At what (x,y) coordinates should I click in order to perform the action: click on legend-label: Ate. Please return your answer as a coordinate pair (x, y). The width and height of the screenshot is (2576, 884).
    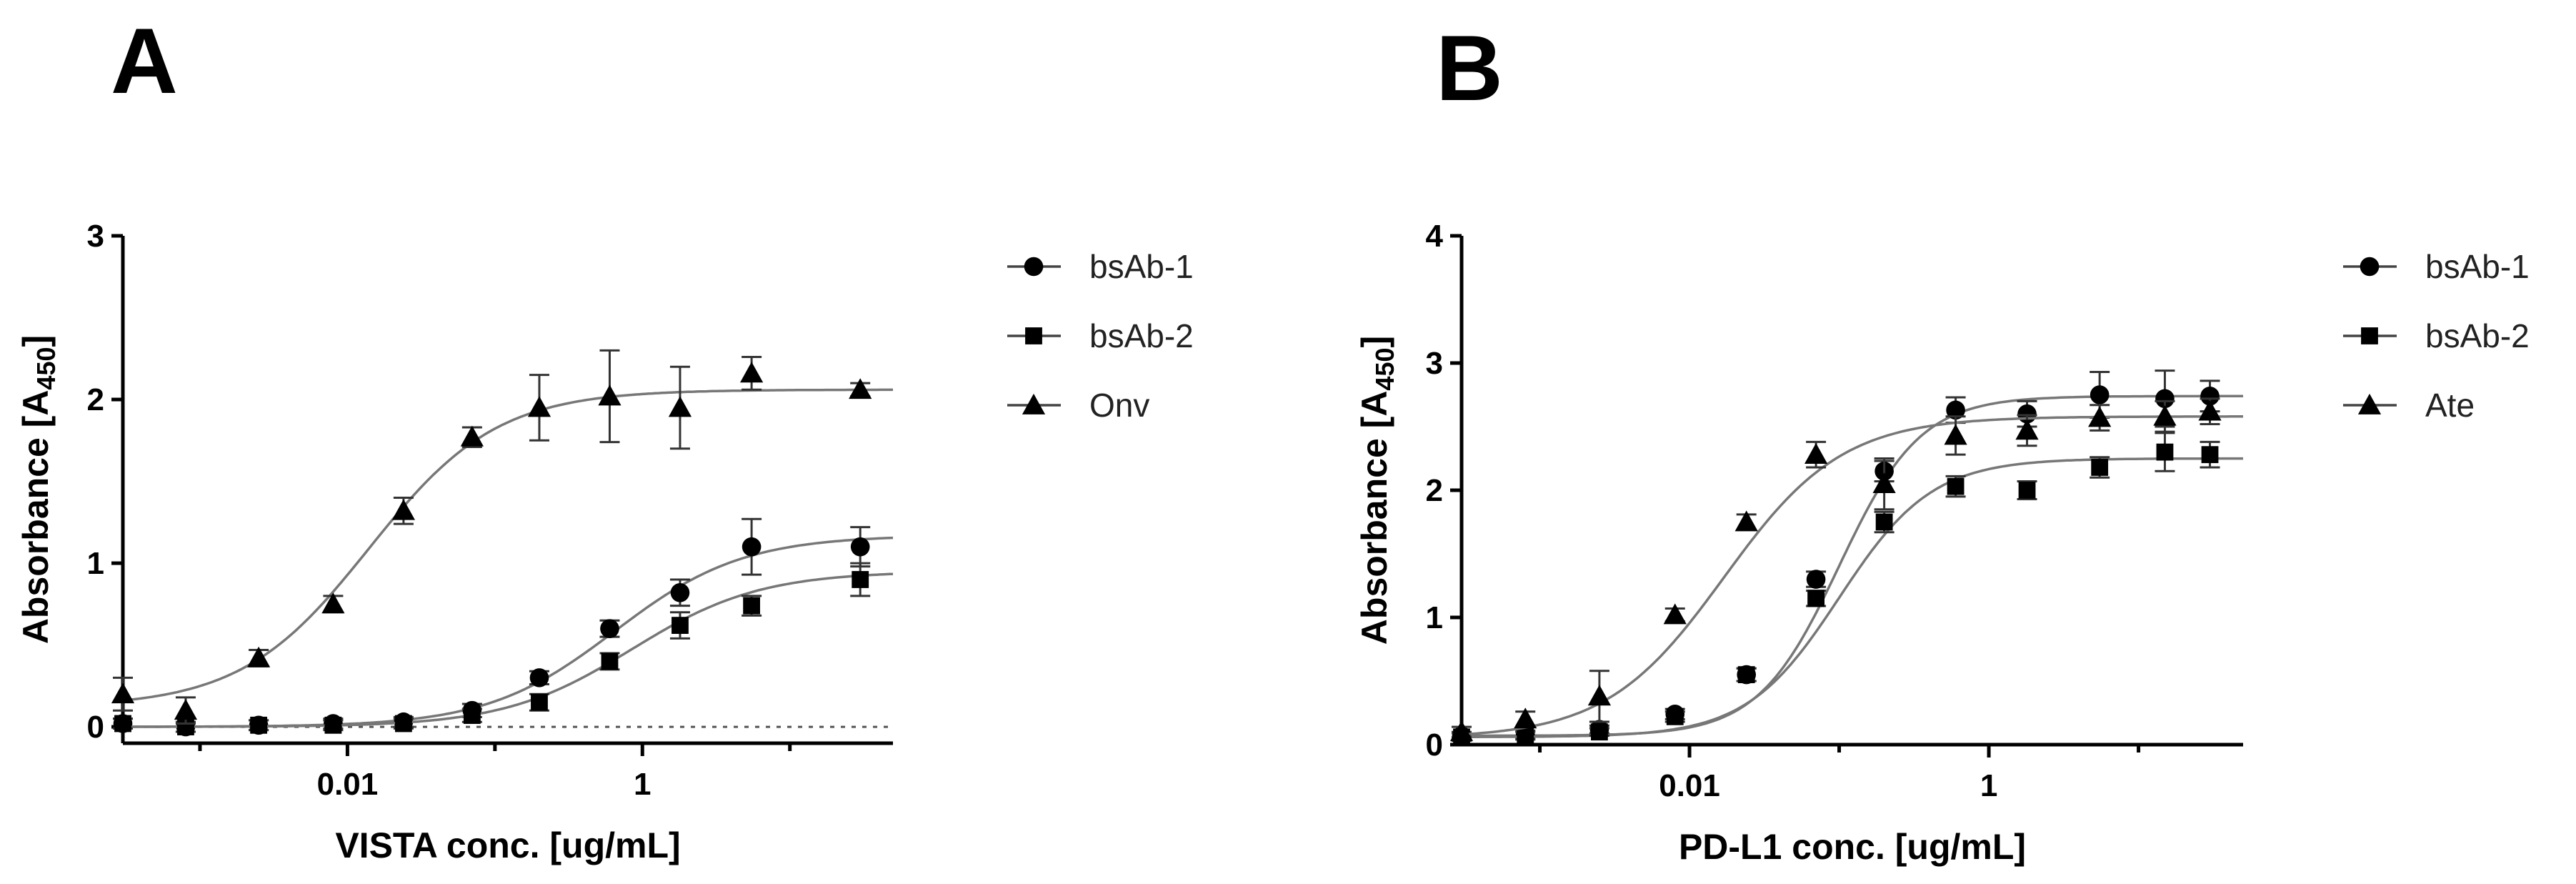
    Looking at the image, I should click on (2450, 405).